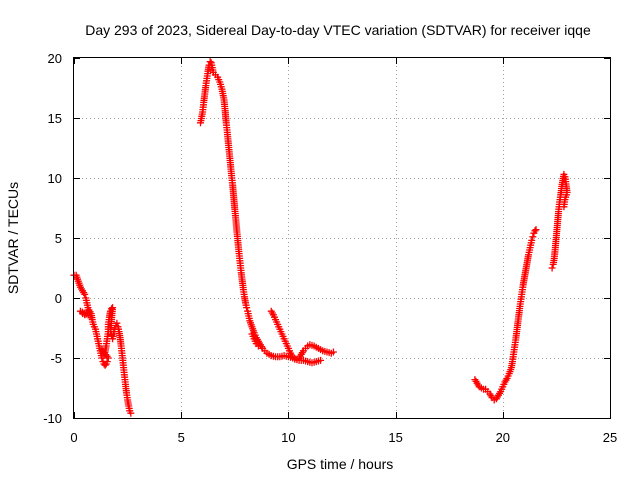 The width and height of the screenshot is (640, 480). Describe the element at coordinates (13, 238) in the screenshot. I see `y-axis-title: SDTVAR / TECUs` at that location.